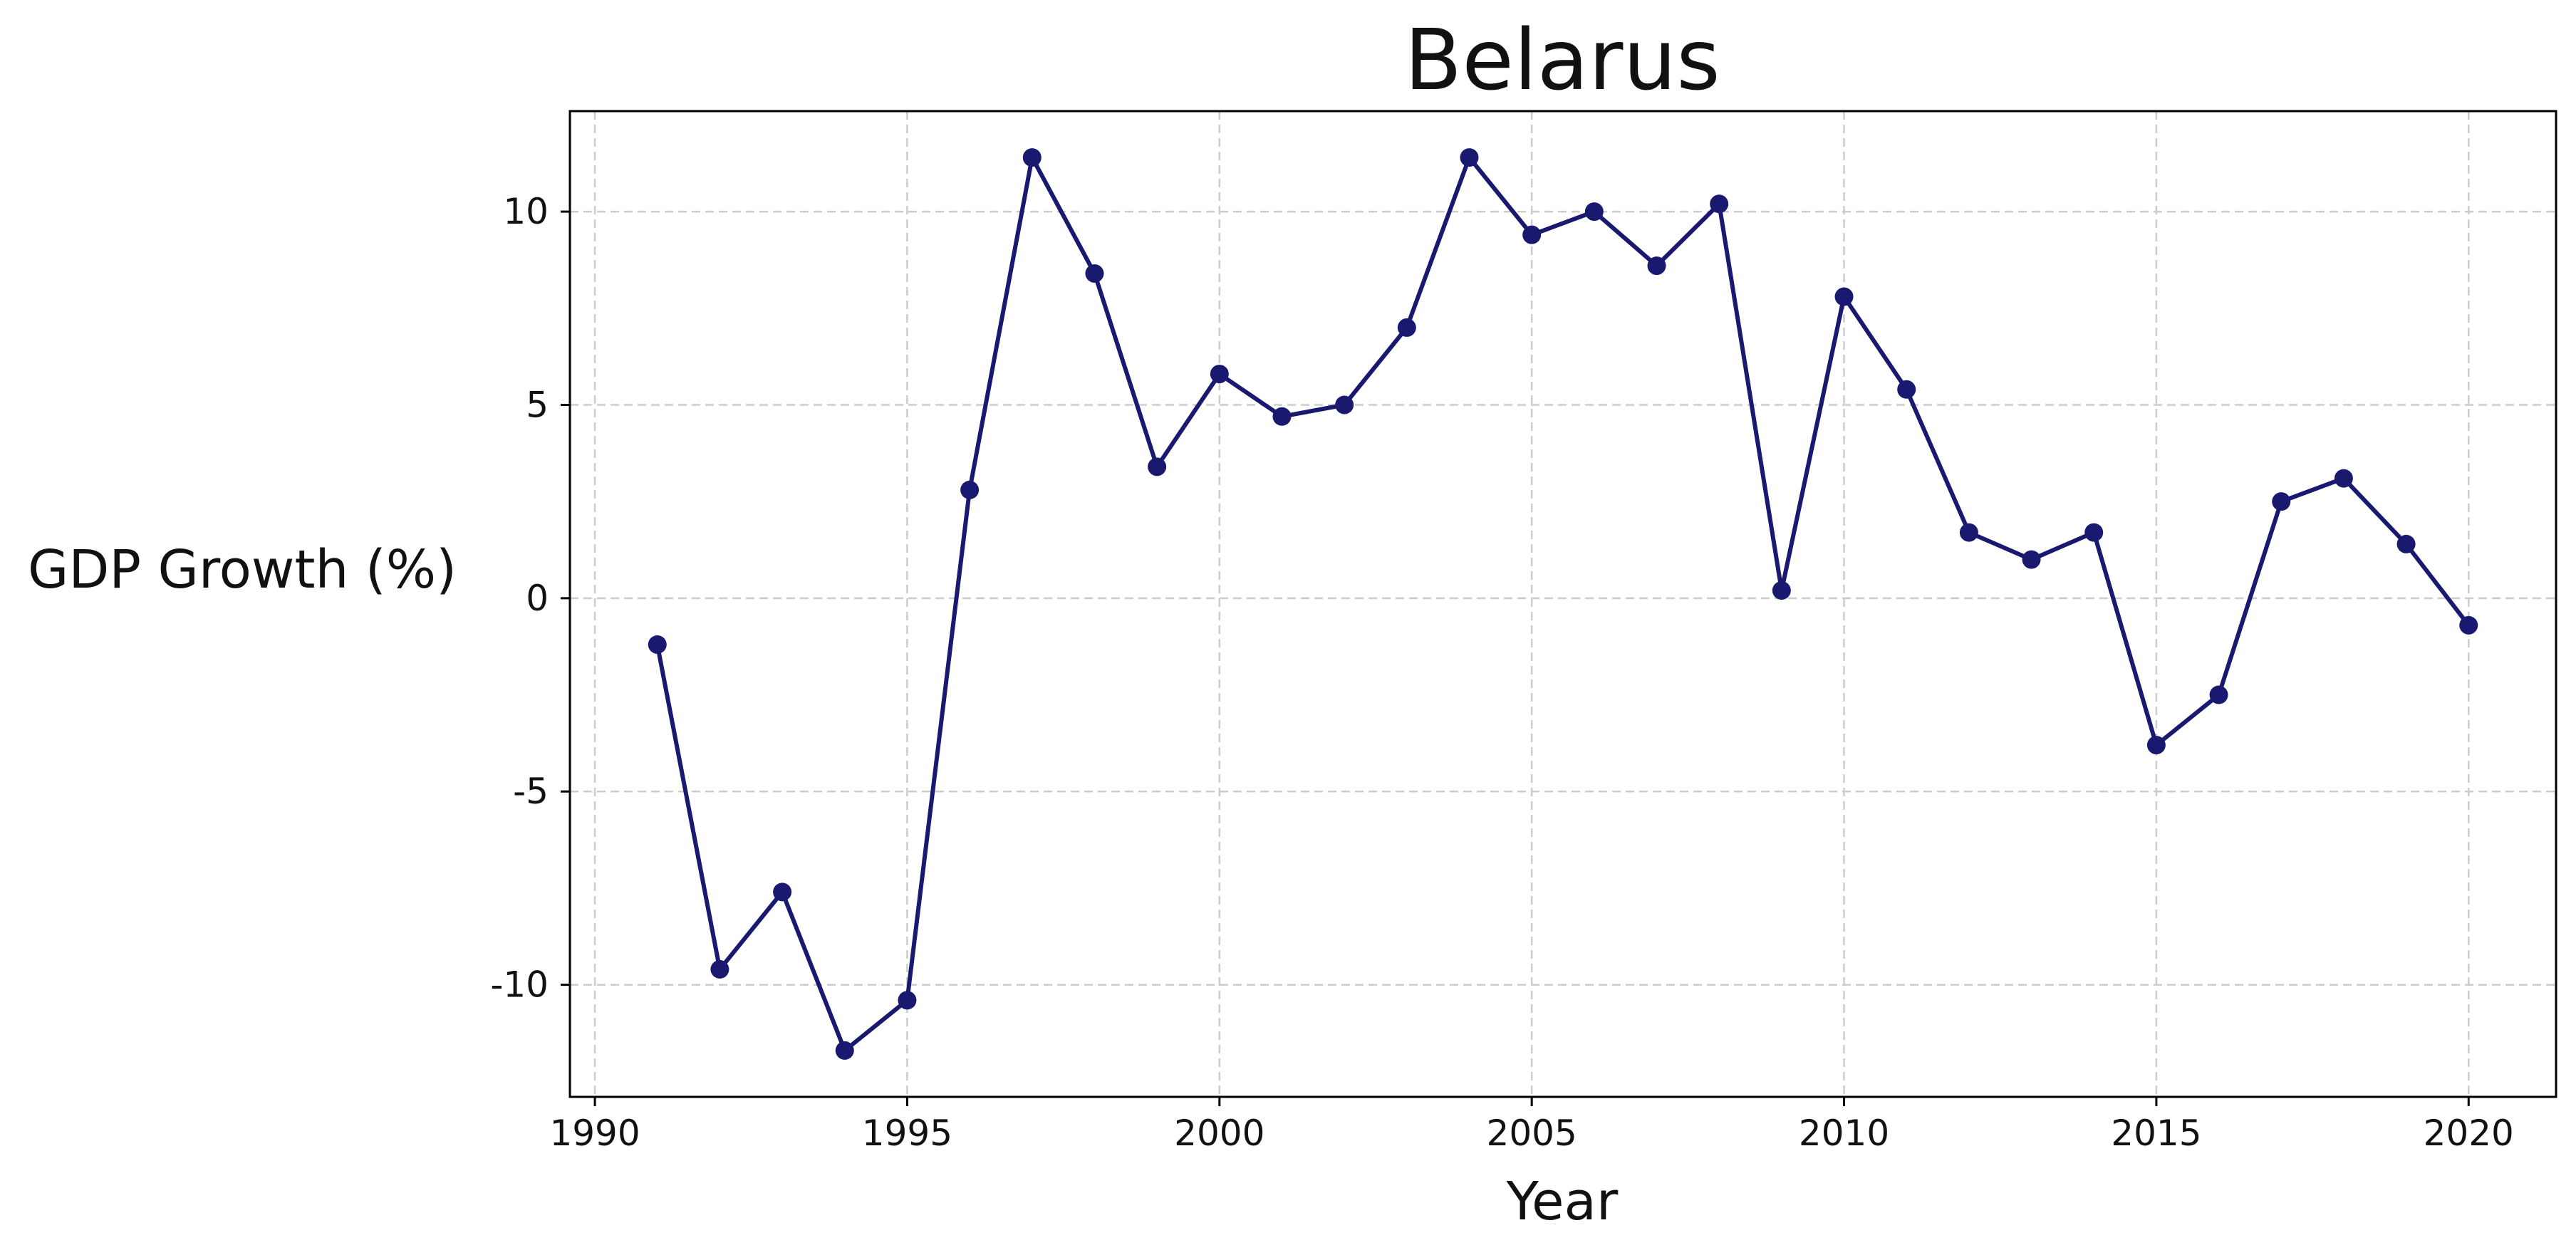 The height and width of the screenshot is (1255, 2576). Describe the element at coordinates (594, 1133) in the screenshot. I see `x-tick-label: 1990` at that location.